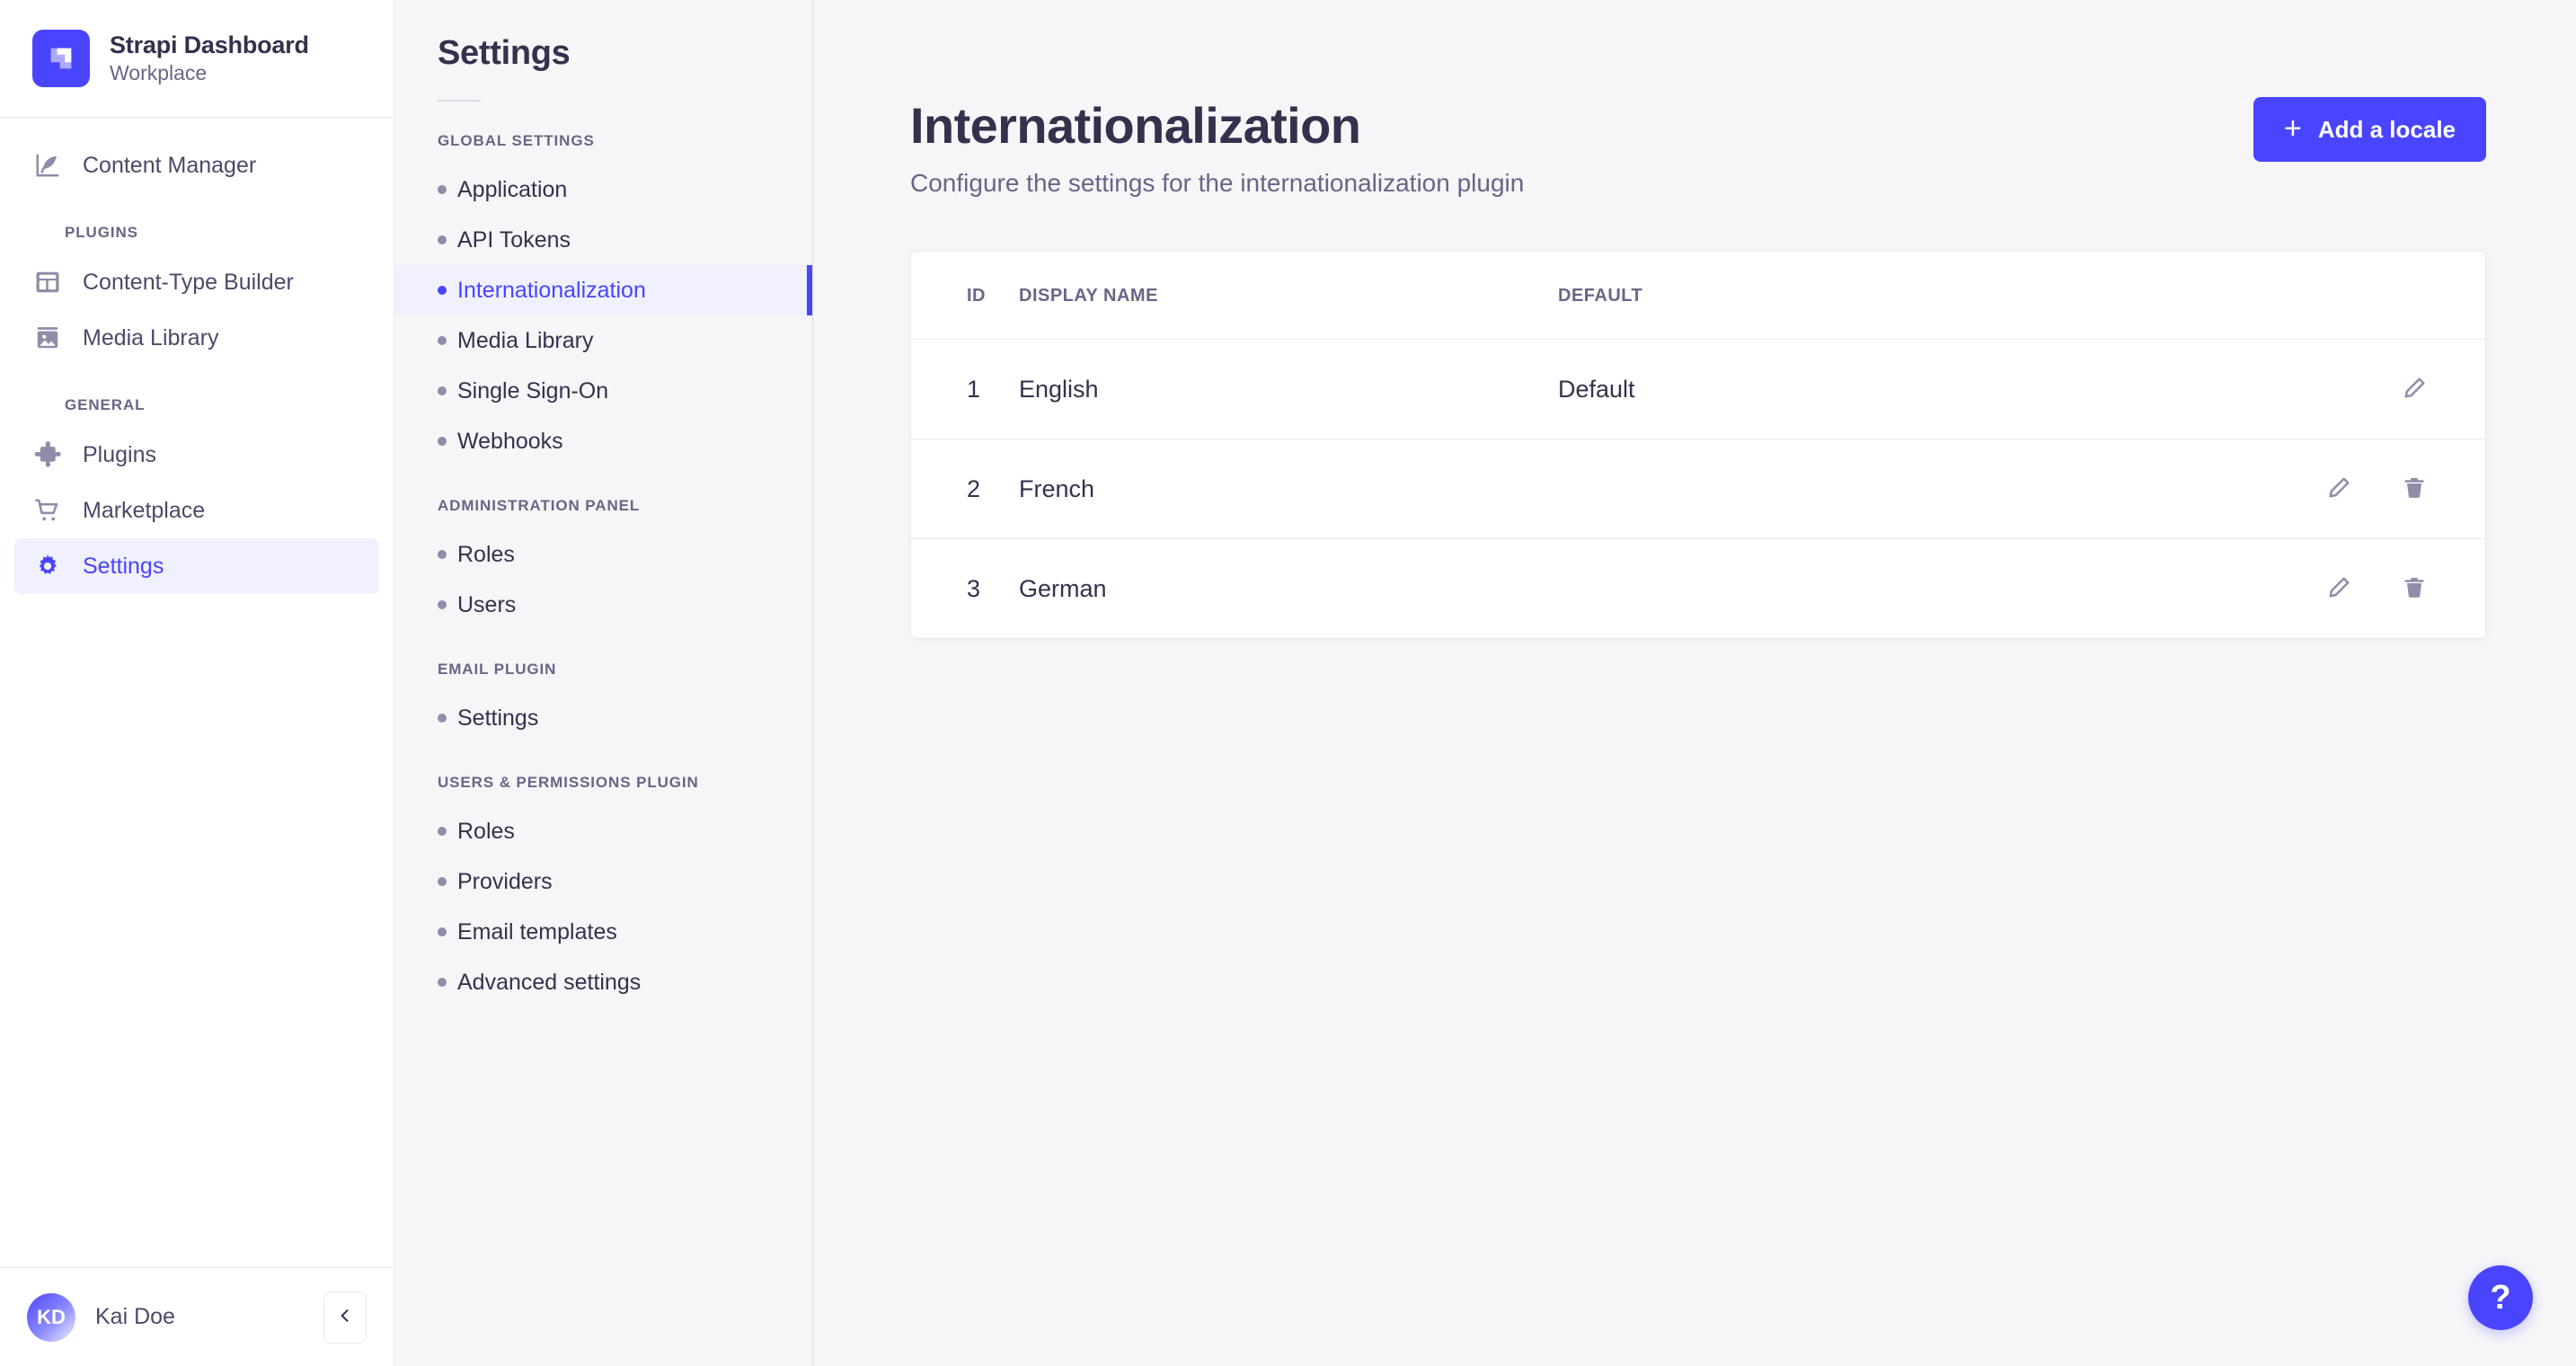 The image size is (2576, 1366). Describe the element at coordinates (603, 290) in the screenshot. I see `settings-item-internationalization: Internationalization` at that location.